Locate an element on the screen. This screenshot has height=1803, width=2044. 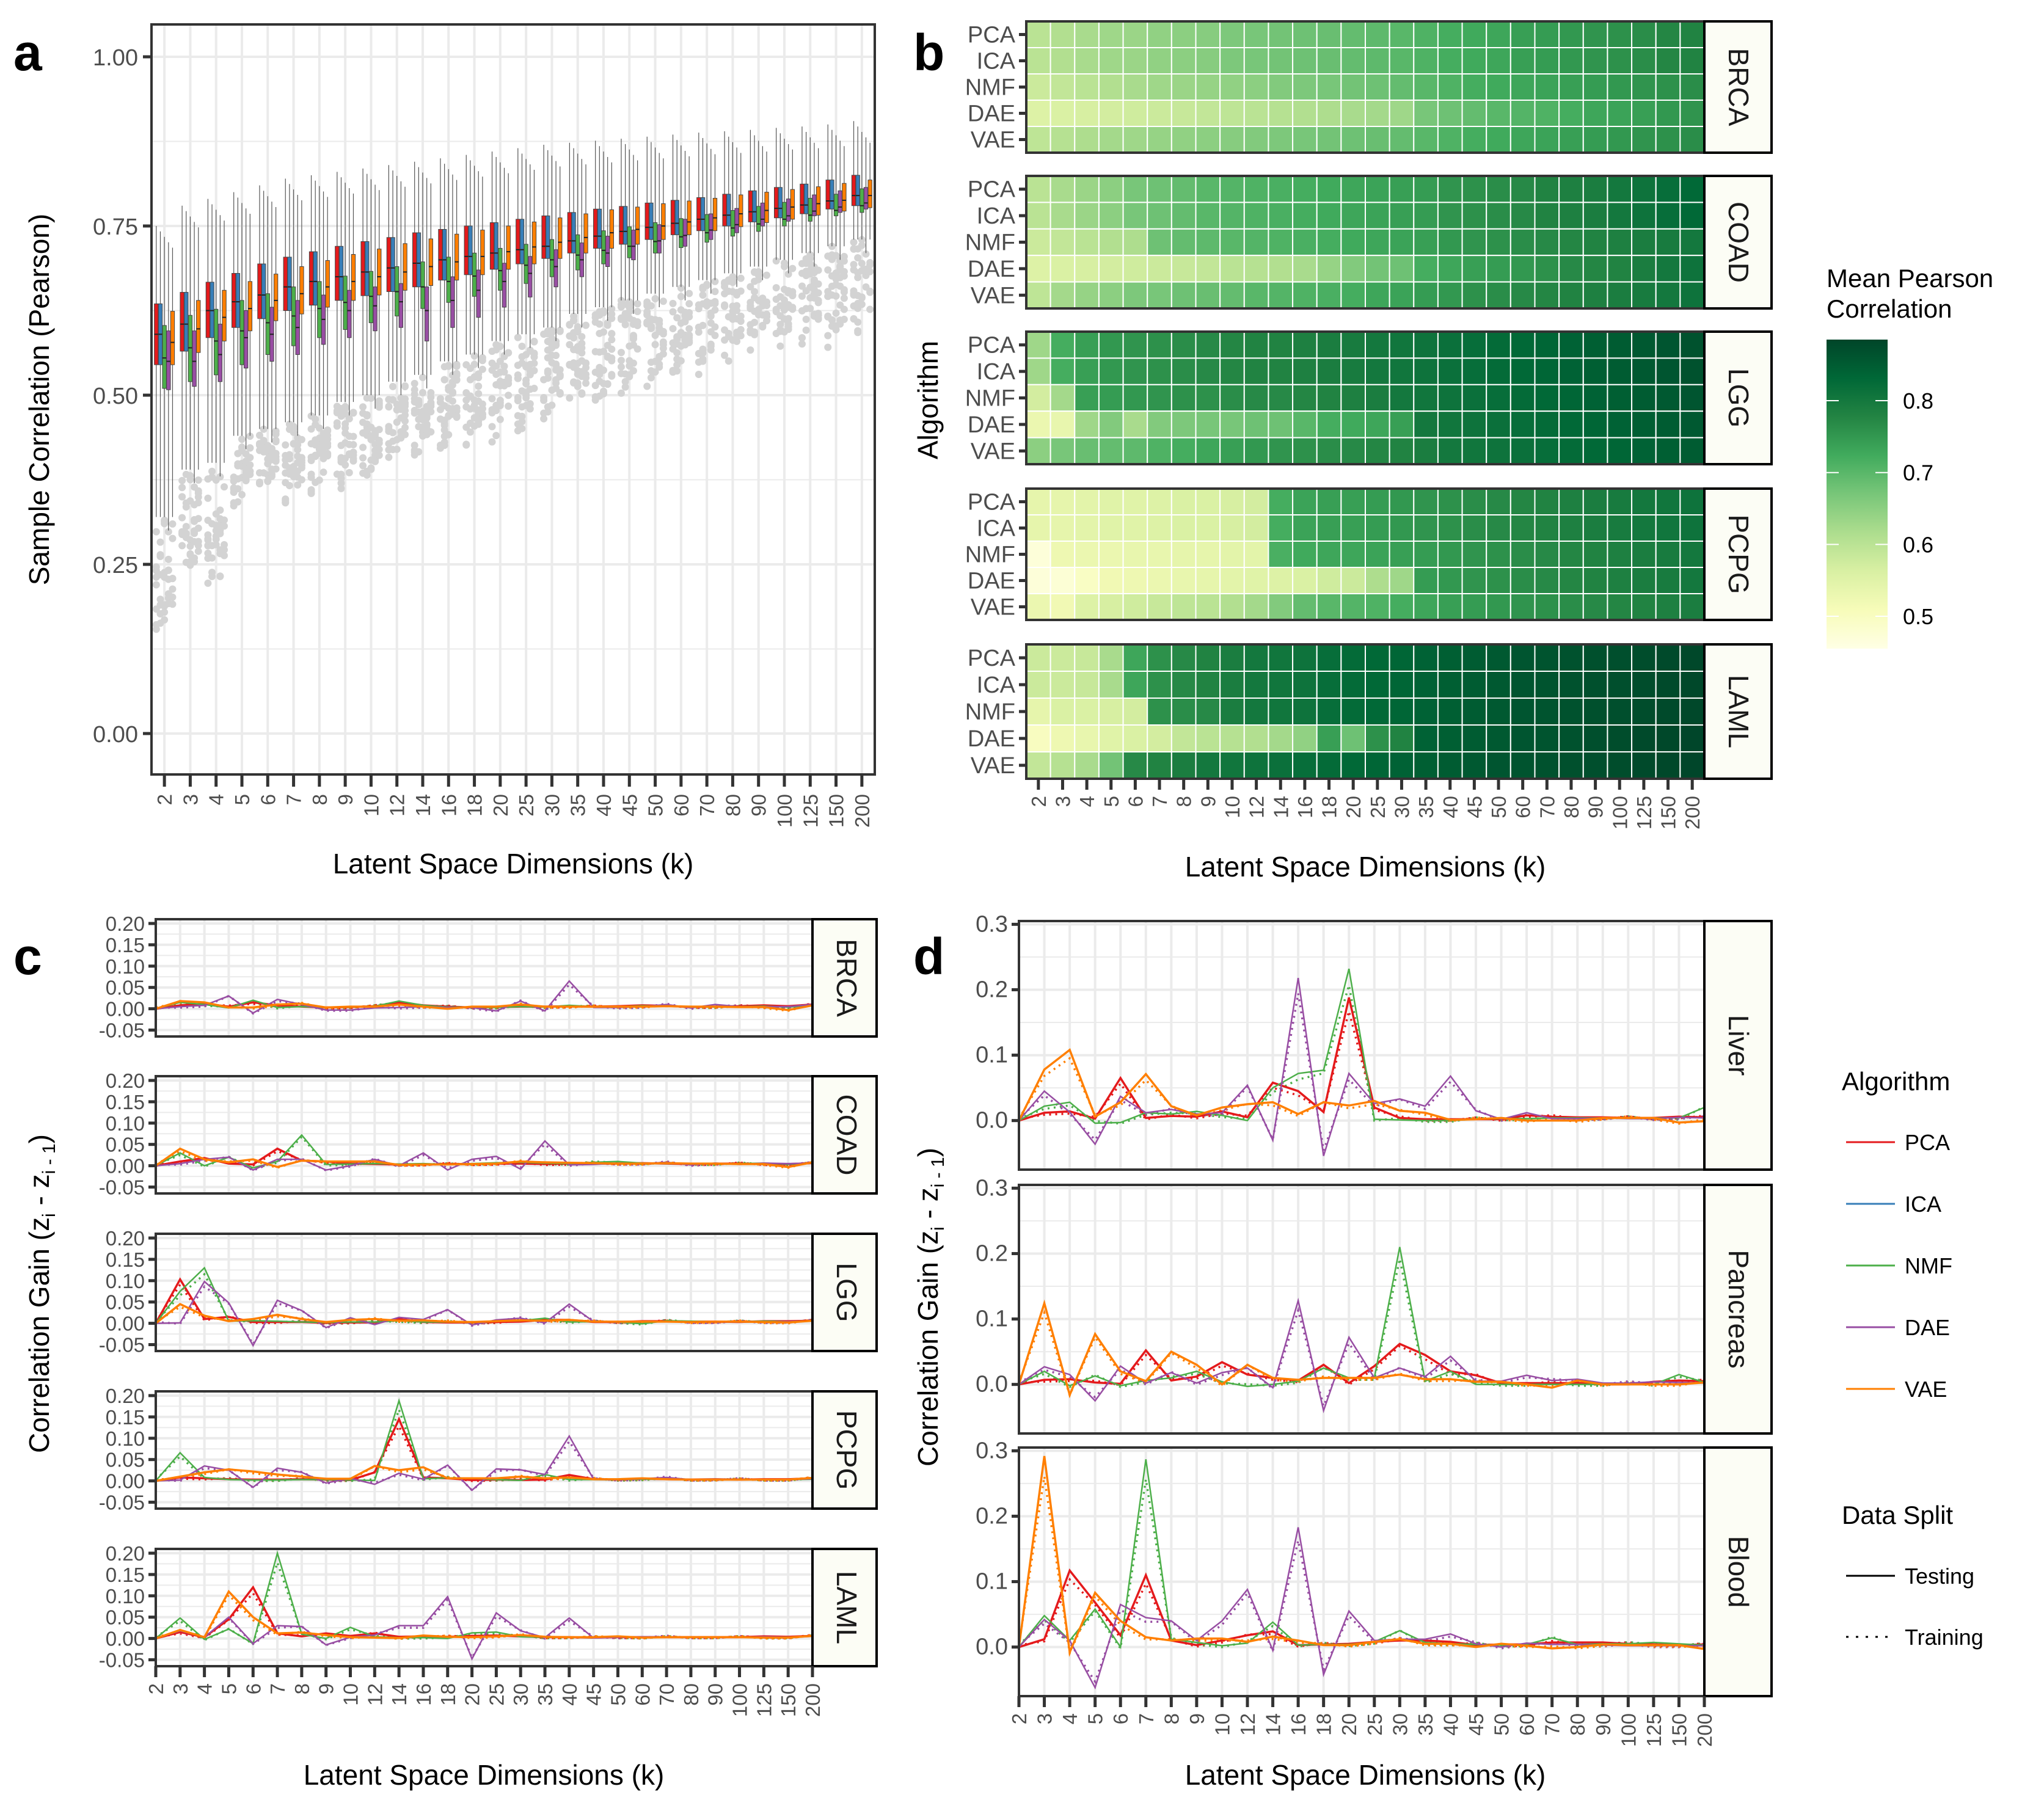
y-tick-label: ICA is located at coordinates (997, 529).